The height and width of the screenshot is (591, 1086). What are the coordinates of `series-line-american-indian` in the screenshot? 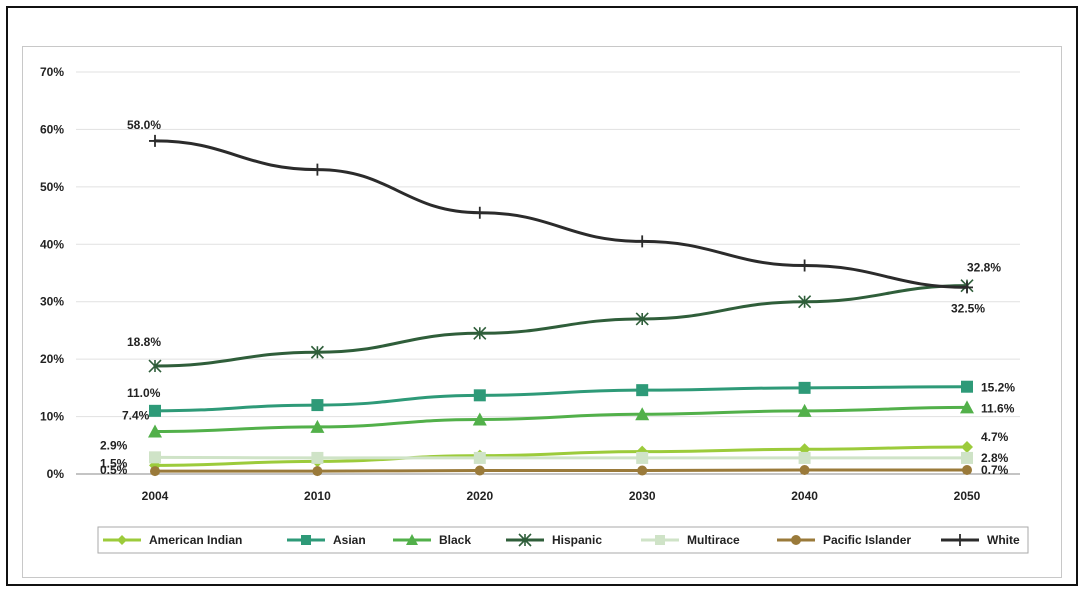 It's located at (561, 456).